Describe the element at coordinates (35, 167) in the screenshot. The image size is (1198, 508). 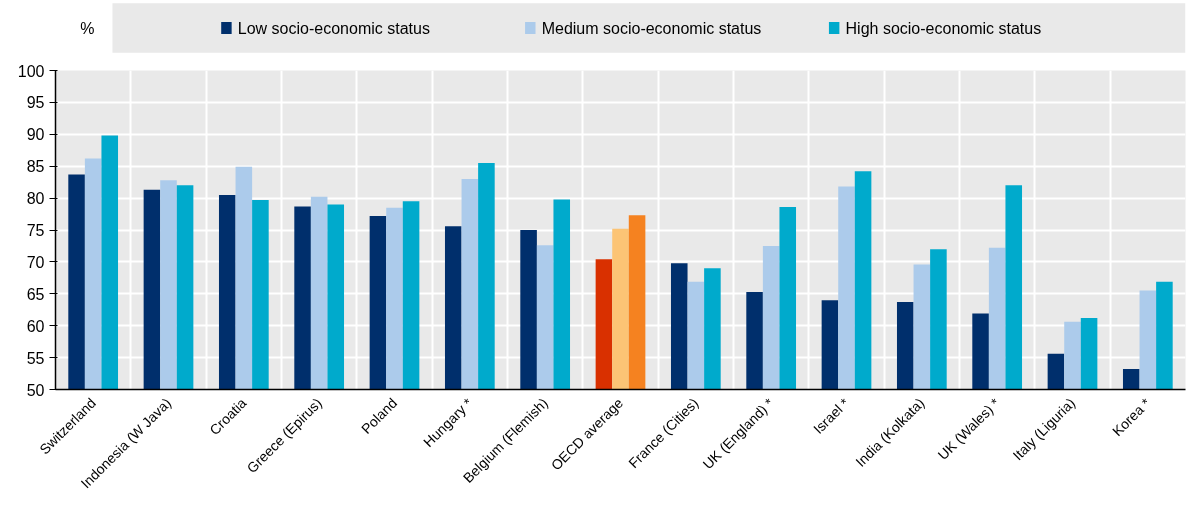
I see `y-tick-label: 85` at that location.